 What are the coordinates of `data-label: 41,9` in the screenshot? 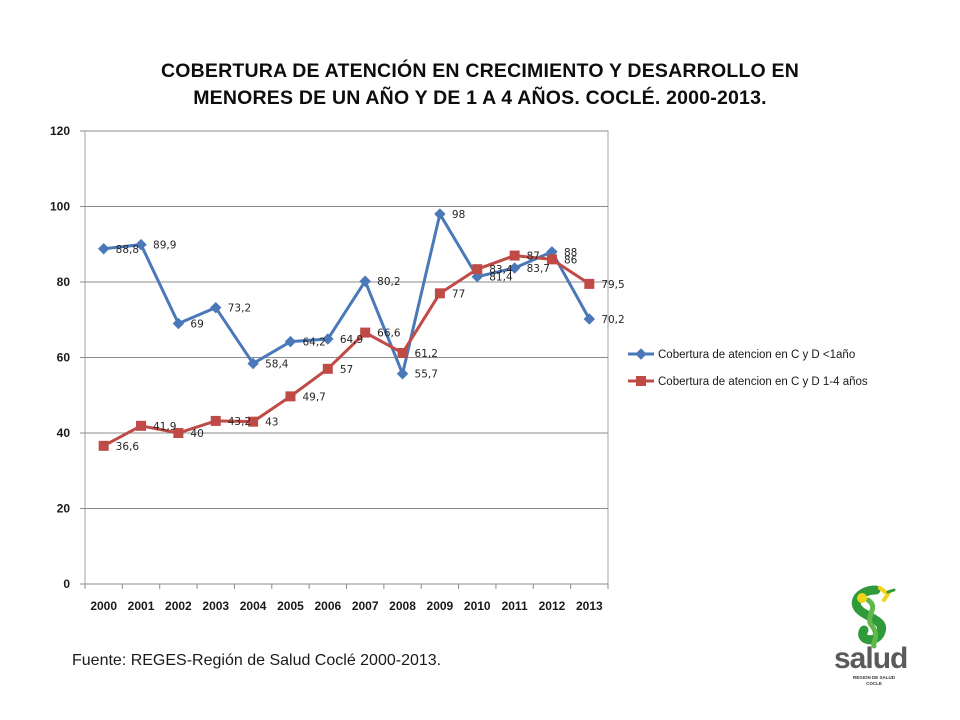 It's located at (164, 427).